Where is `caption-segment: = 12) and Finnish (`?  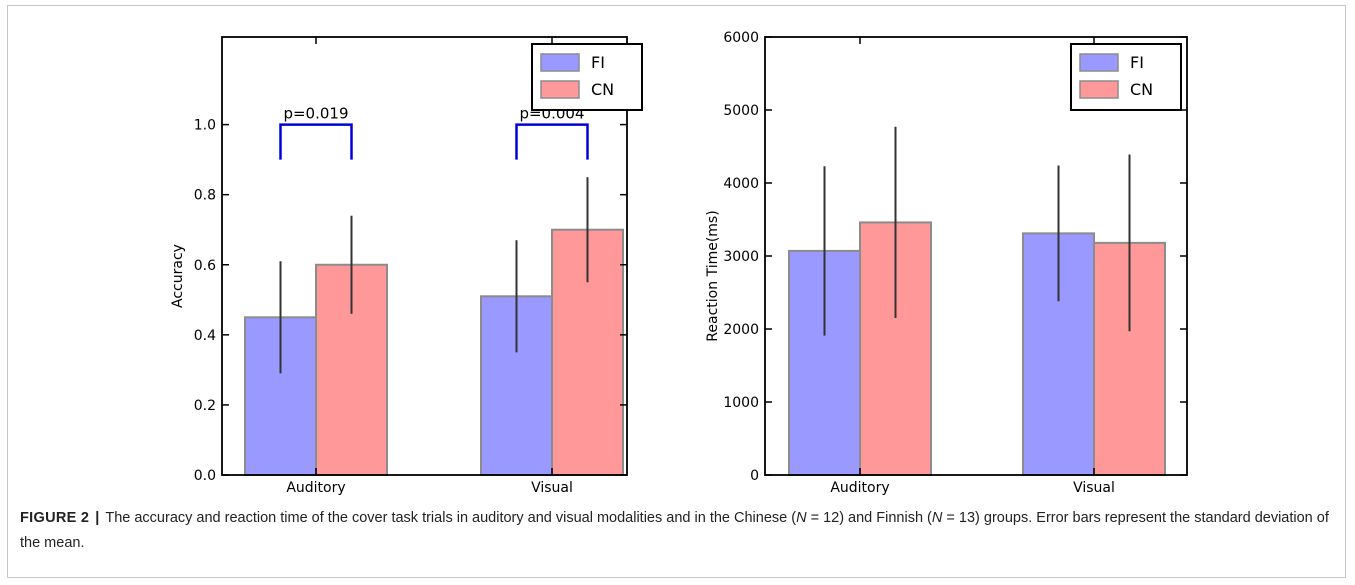 caption-segment: = 12) and Finnish ( is located at coordinates (869, 518).